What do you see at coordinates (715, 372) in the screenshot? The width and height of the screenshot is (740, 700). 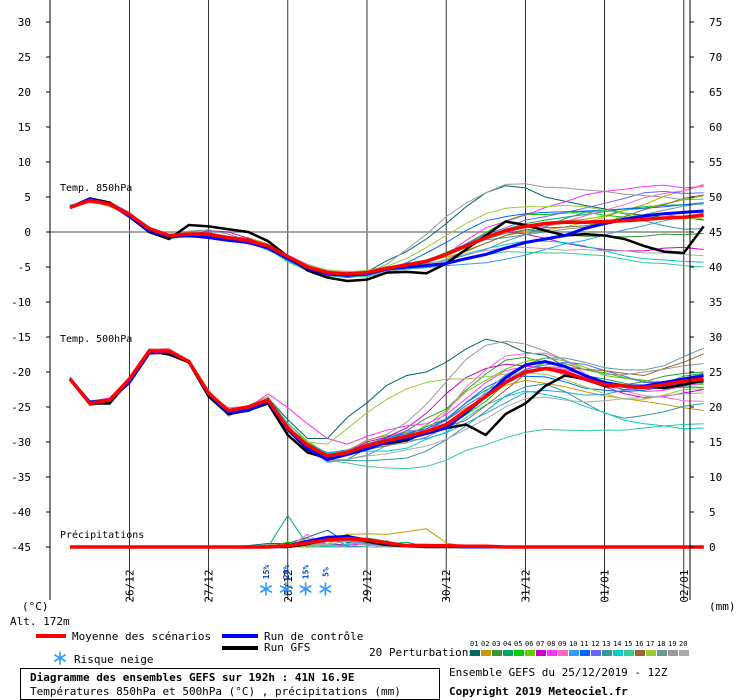 I see `right-tick-label: 25` at bounding box center [715, 372].